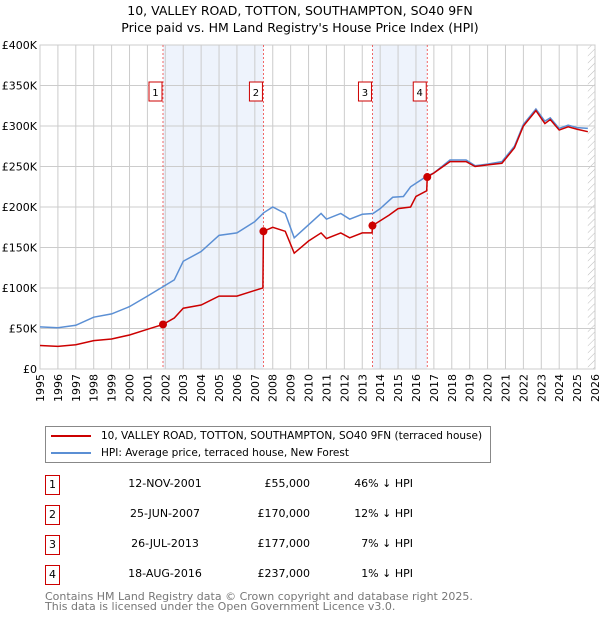 This screenshot has height=620, width=600. What do you see at coordinates (58, 388) in the screenshot?
I see `x-tick-label: 1996` at bounding box center [58, 388].